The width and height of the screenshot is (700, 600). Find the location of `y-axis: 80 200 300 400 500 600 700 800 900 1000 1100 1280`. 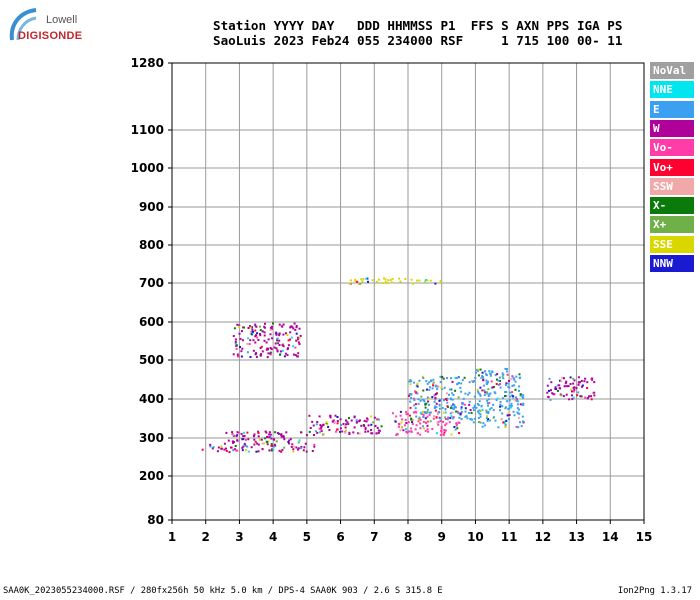

y-axis: 80 200 300 400 500 600 700 800 900 1000 1100 1280 is located at coordinates (151, 291).